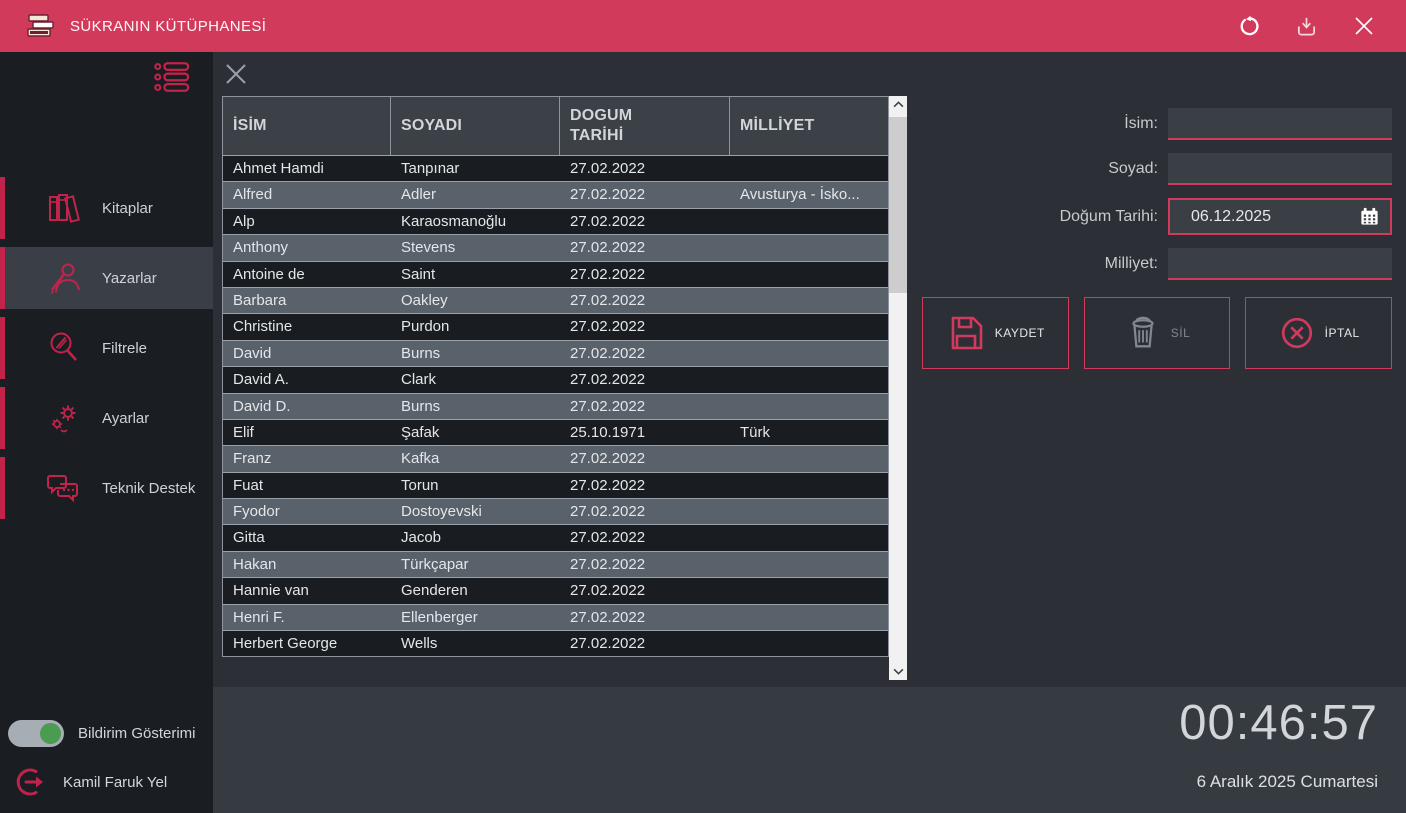 The height and width of the screenshot is (813, 1406). What do you see at coordinates (555, 247) in the screenshot?
I see `table-row: Anthony Stevens 27.02.2022` at bounding box center [555, 247].